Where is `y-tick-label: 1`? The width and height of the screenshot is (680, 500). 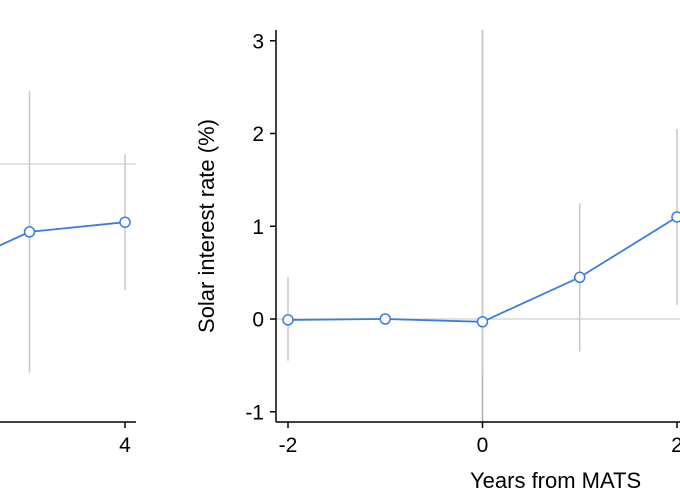 y-tick-label: 1 is located at coordinates (258, 227).